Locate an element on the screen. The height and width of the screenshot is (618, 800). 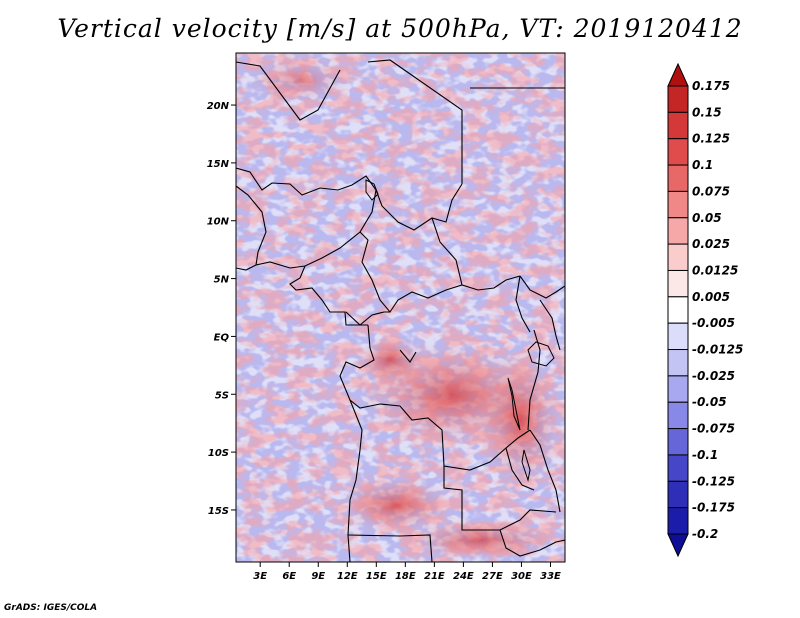
colorbar-label: 0.075 is located at coordinates (711, 191).